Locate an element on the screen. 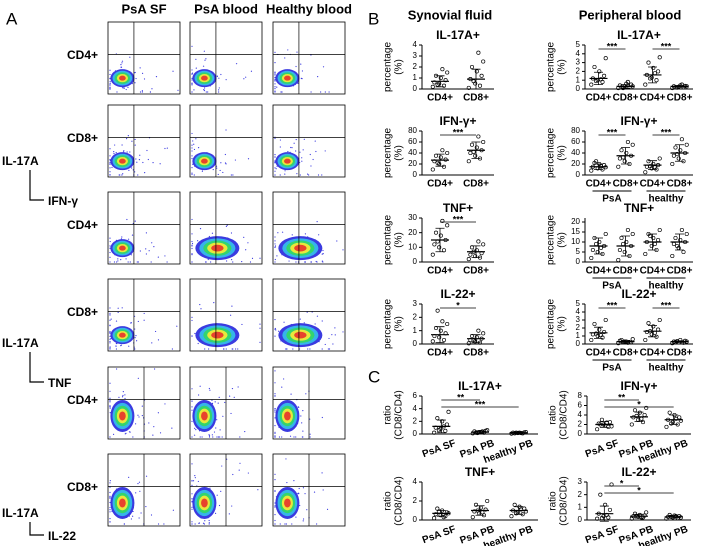 This screenshot has width=709, height=546. y-tick-label: 1 is located at coordinates (578, 79).